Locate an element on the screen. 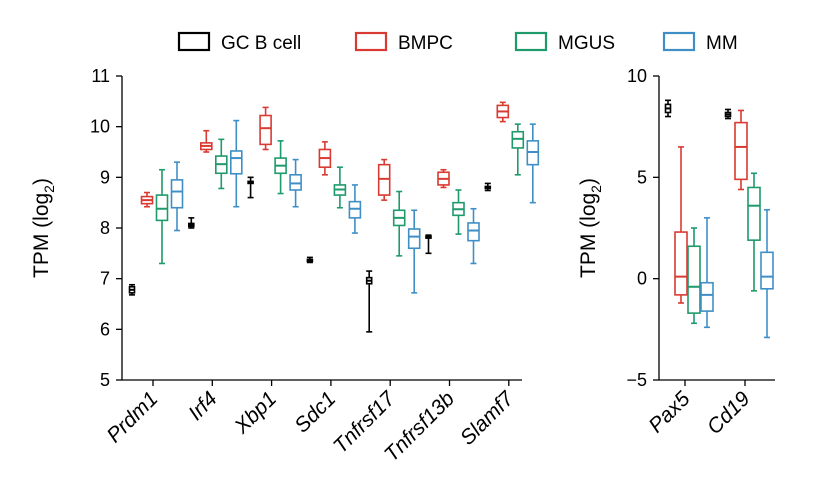  box-mm-tnfrsf13b is located at coordinates (473, 236).